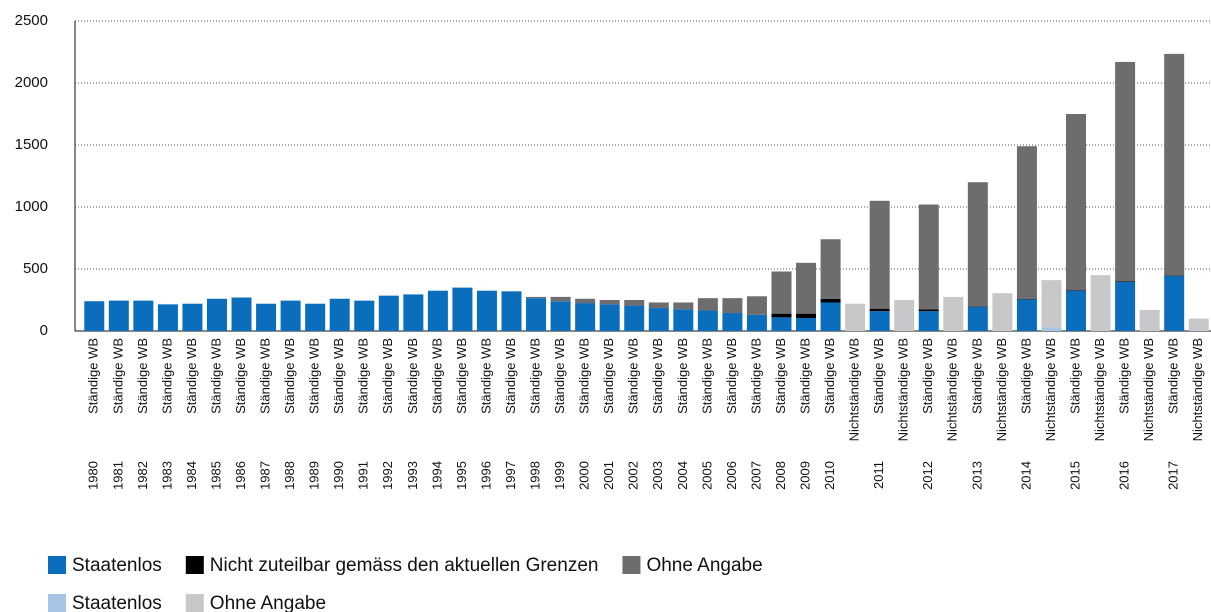 This screenshot has height=612, width=1211. Describe the element at coordinates (363, 475) in the screenshot. I see `year-label: 1991` at that location.